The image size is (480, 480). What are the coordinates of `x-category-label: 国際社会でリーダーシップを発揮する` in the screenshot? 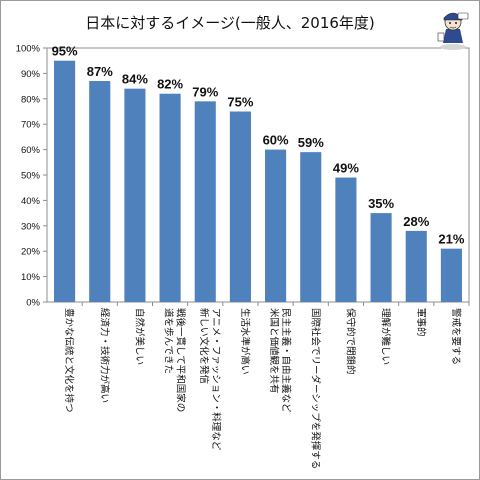 It's located at (315, 388).